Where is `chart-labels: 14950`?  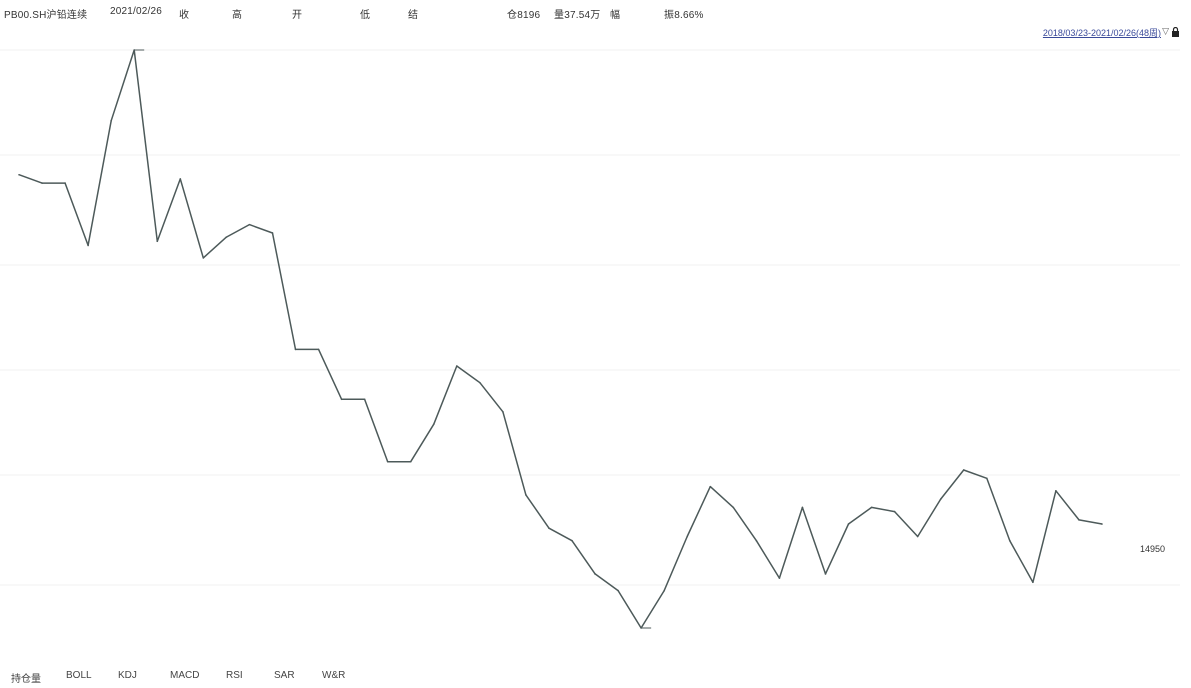
chart-labels: 14950 is located at coordinates (1152, 549).